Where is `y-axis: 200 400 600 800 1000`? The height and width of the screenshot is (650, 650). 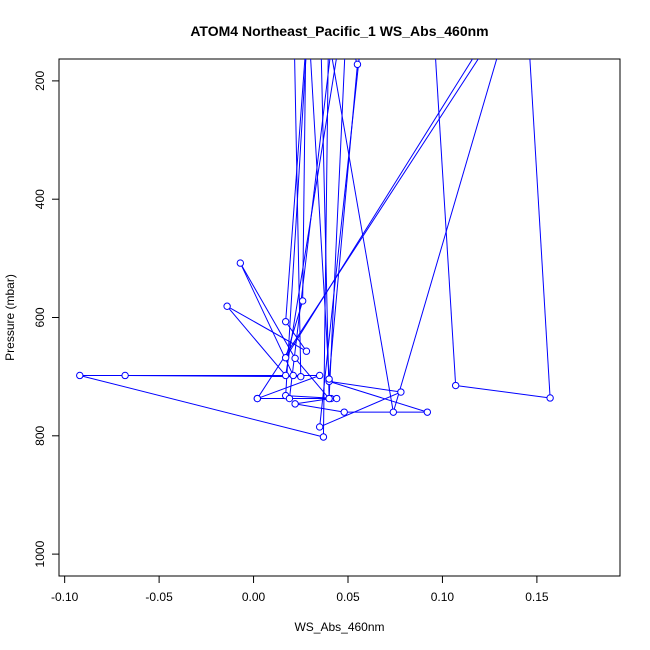 y-axis: 200 400 600 800 1000 is located at coordinates (46, 319).